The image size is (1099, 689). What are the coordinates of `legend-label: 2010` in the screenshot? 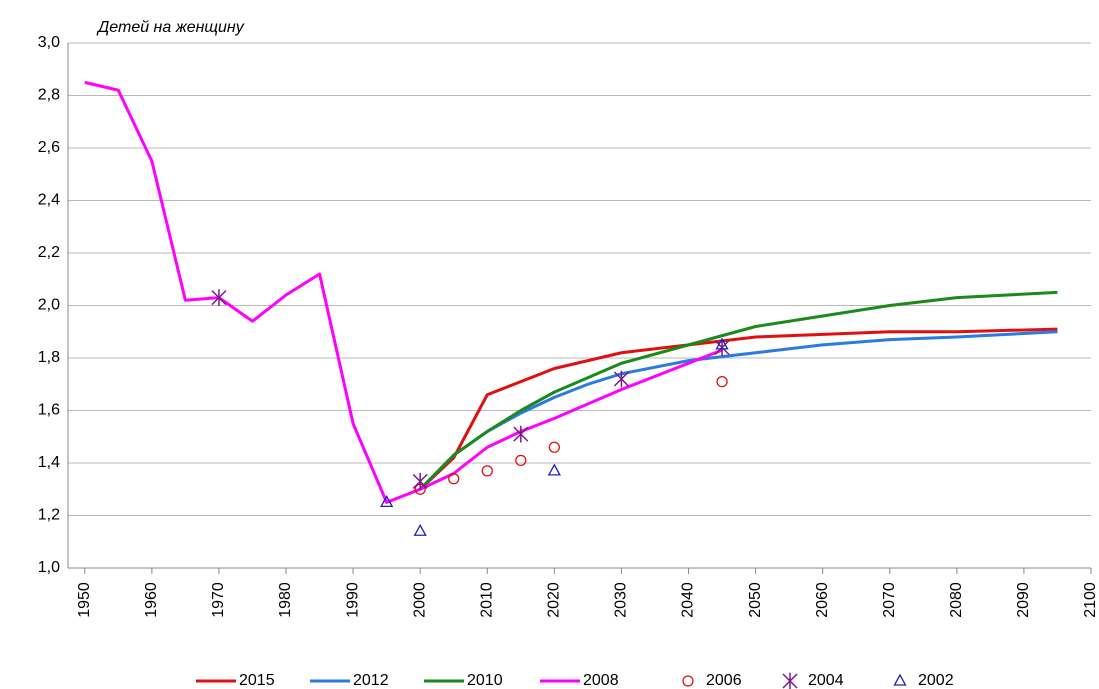 It's located at (485, 680).